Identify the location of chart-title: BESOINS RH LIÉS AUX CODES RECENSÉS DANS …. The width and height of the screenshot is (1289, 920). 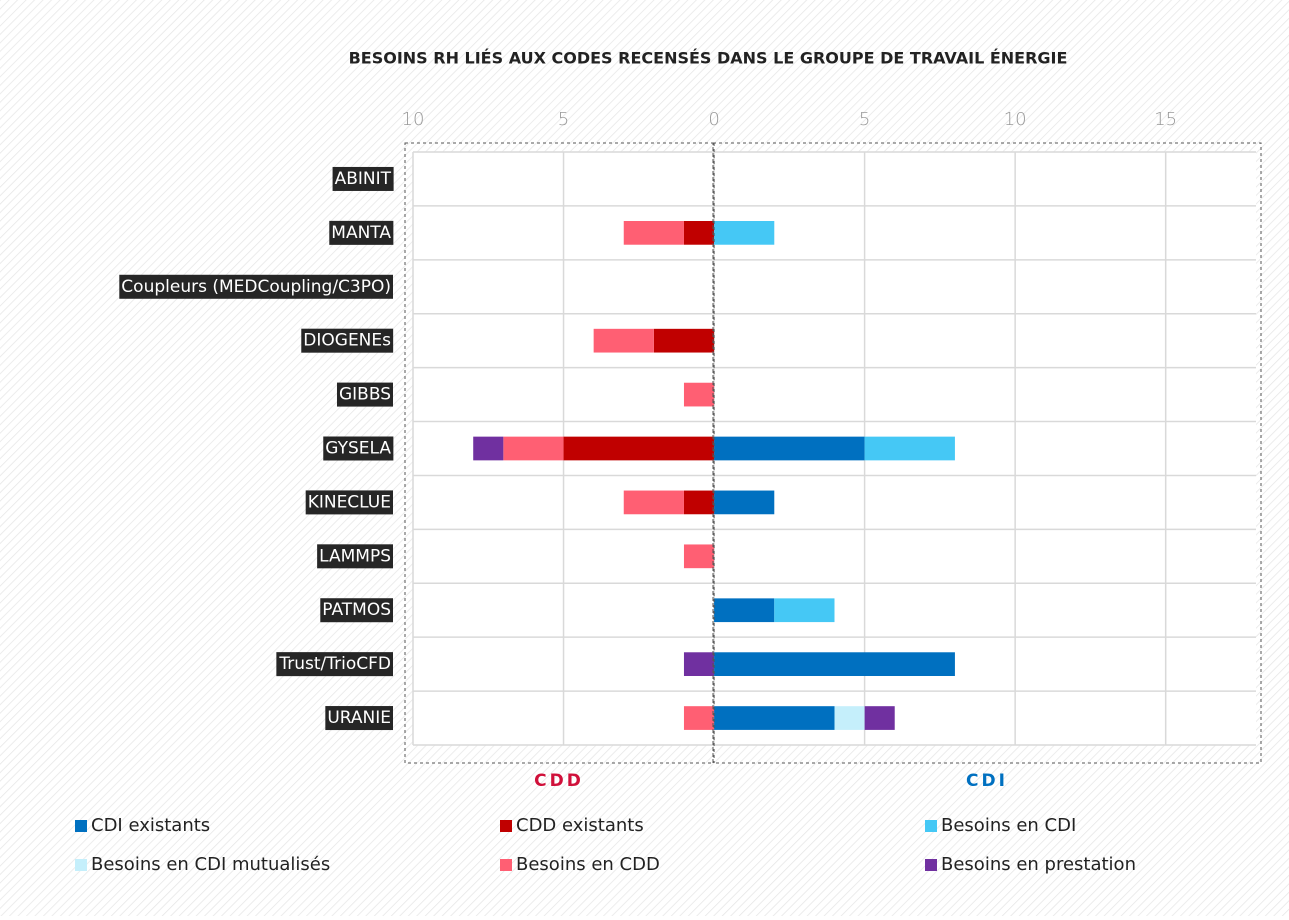
(708, 58).